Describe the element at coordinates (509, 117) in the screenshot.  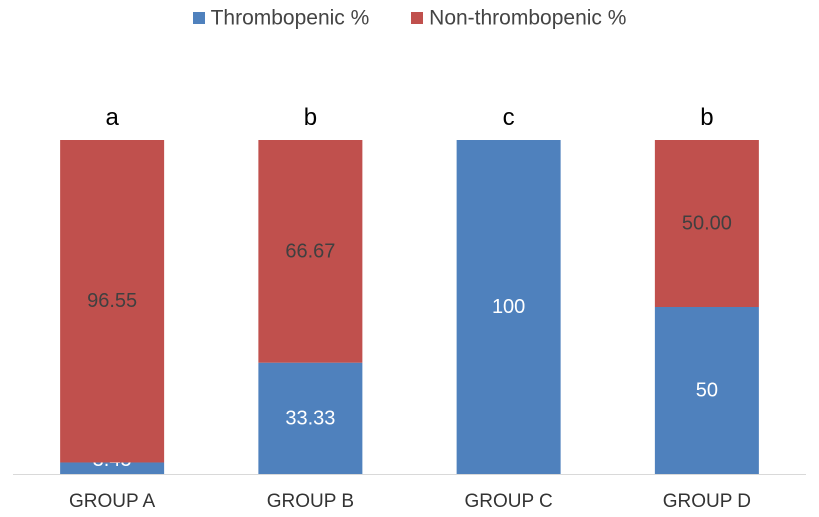
I see `significance-letter-3: c` at that location.